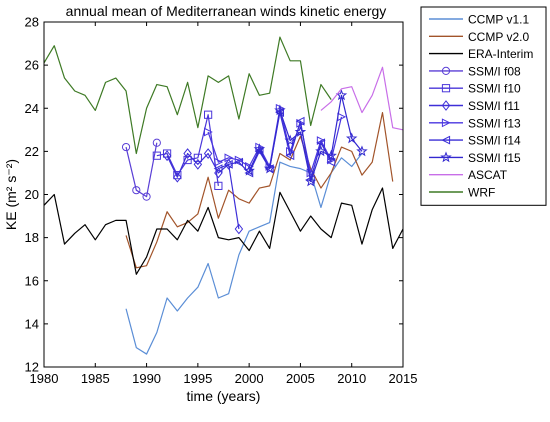 The image size is (550, 422). What do you see at coordinates (488, 175) in the screenshot?
I see `legend-label: ASCAT` at bounding box center [488, 175].